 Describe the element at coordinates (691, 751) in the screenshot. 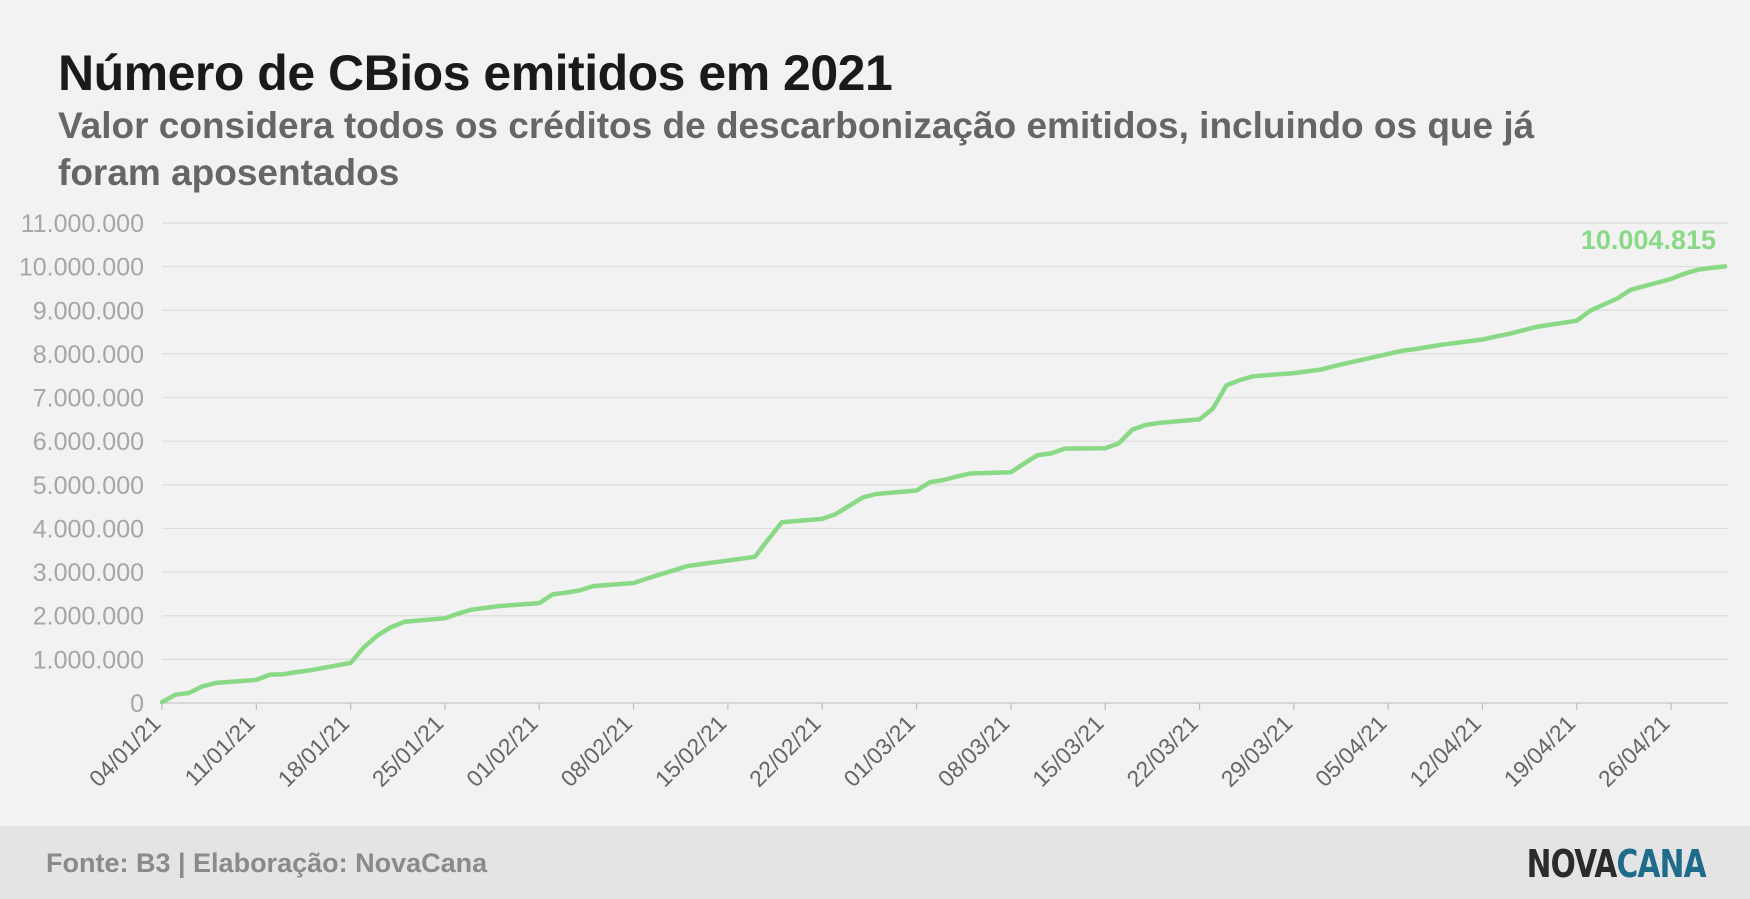

I see `x-tick-label: 15/02/21` at that location.